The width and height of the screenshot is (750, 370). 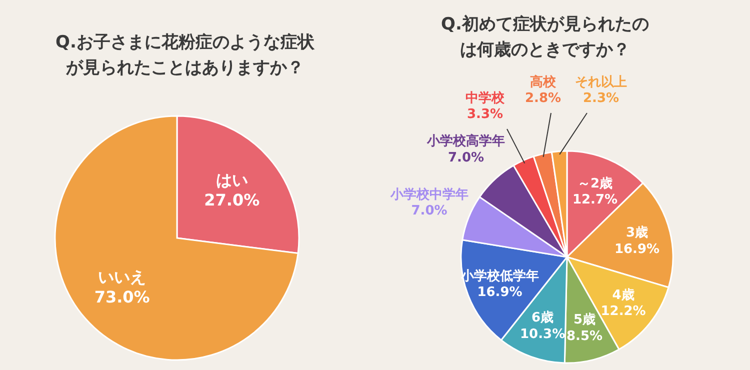 What do you see at coordinates (428, 194) in the screenshot?
I see `slice-label: 小学校中学年` at bounding box center [428, 194].